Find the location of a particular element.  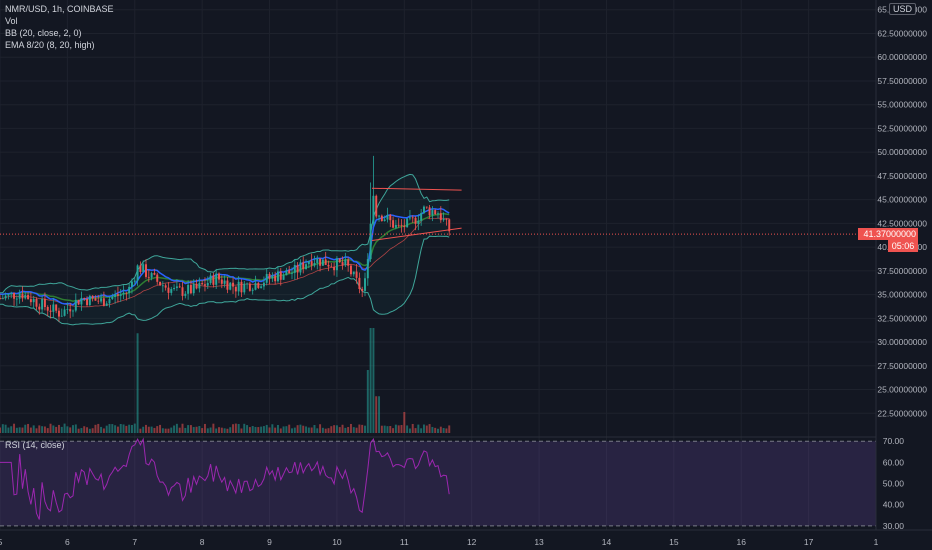

price-tick-label: 37.50000000 is located at coordinates (902, 271).